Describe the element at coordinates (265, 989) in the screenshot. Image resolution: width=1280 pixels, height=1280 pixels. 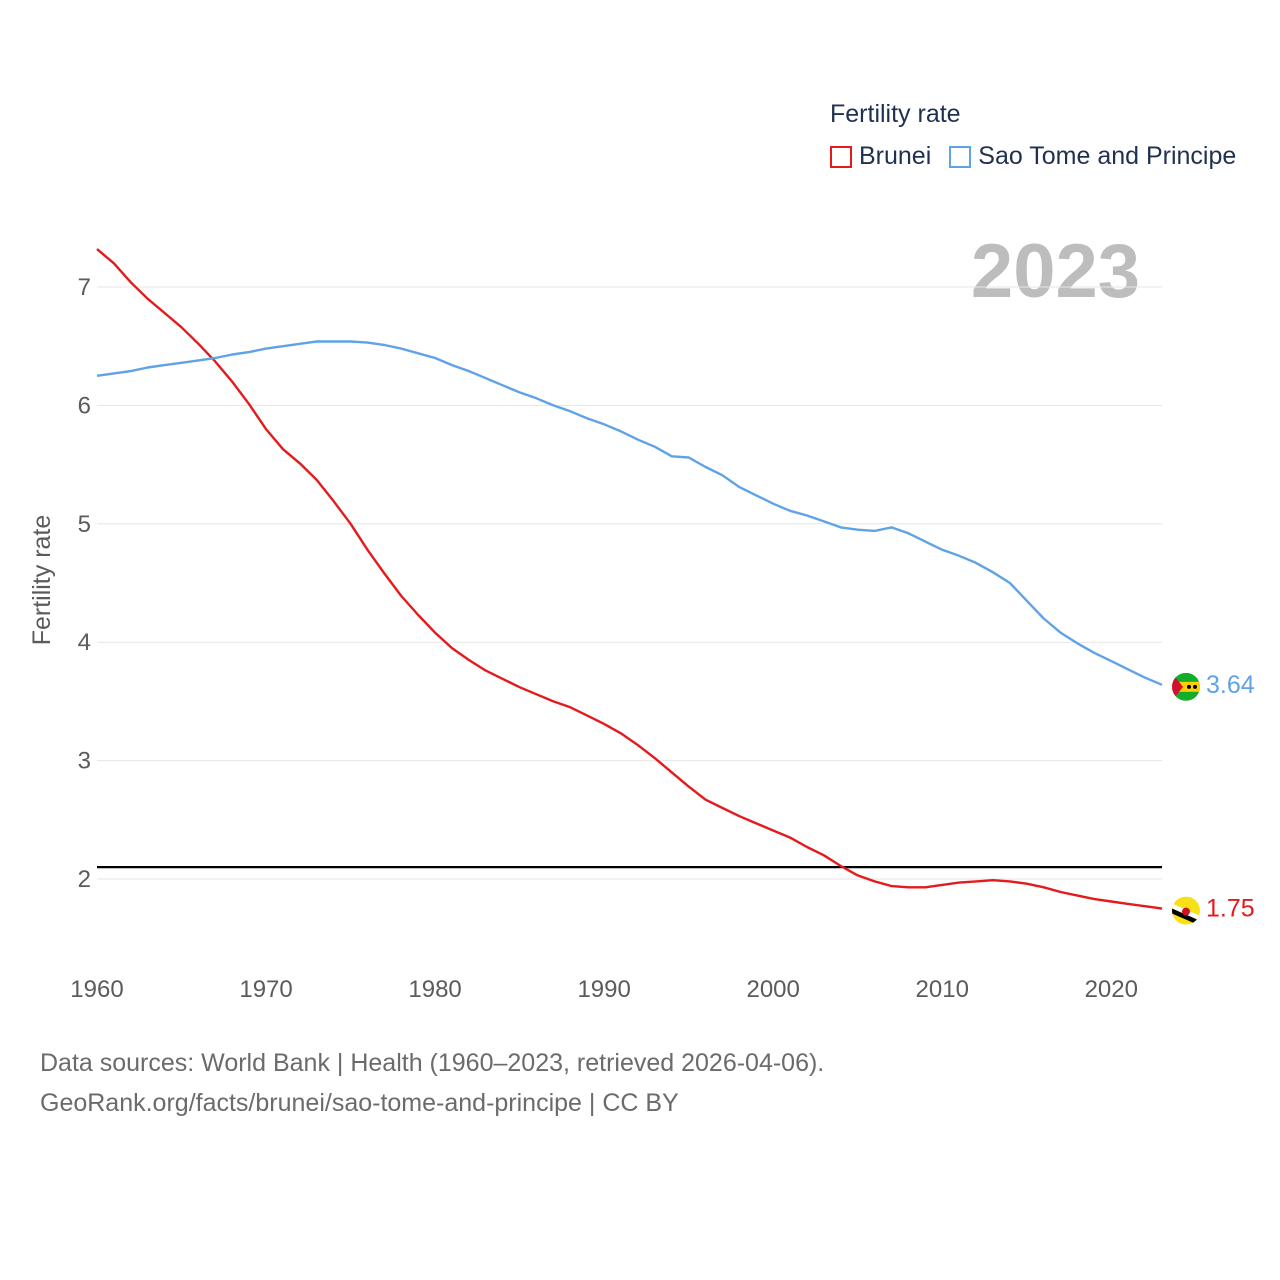
I see `x-tick-label-1970: 1970` at that location.